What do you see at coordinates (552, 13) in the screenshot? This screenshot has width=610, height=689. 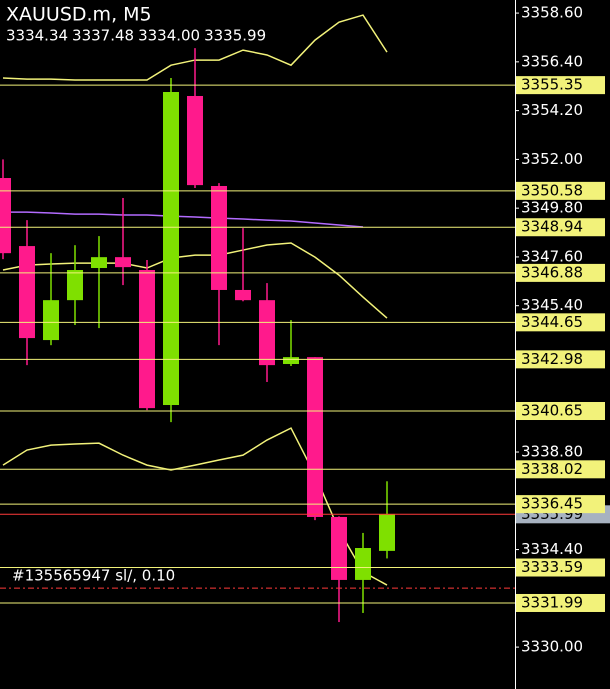 I see `y-tick-label: 3358.60` at bounding box center [552, 13].